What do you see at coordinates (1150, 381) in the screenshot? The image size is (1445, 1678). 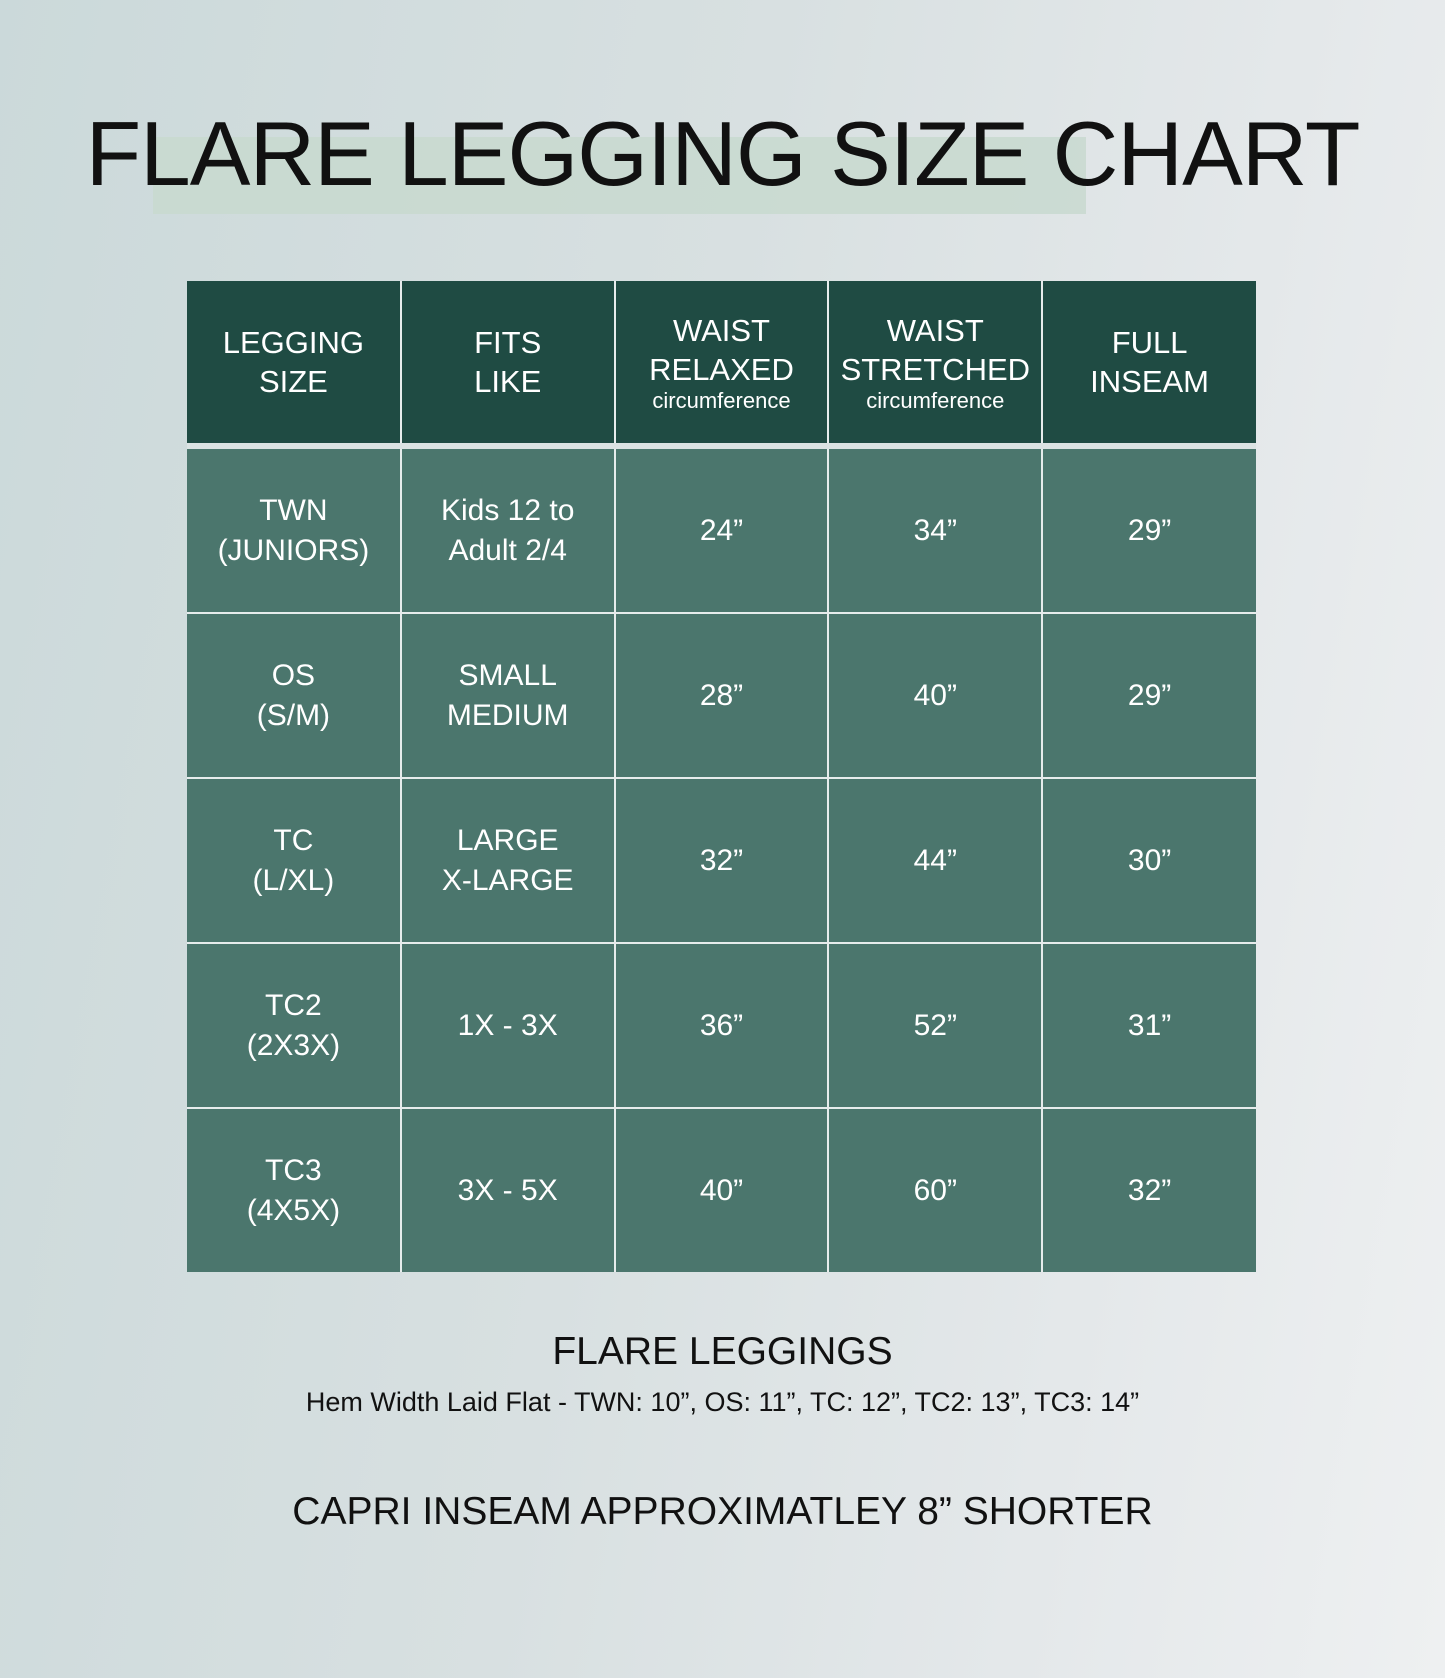 I see `header-line: INSEAM` at bounding box center [1150, 381].